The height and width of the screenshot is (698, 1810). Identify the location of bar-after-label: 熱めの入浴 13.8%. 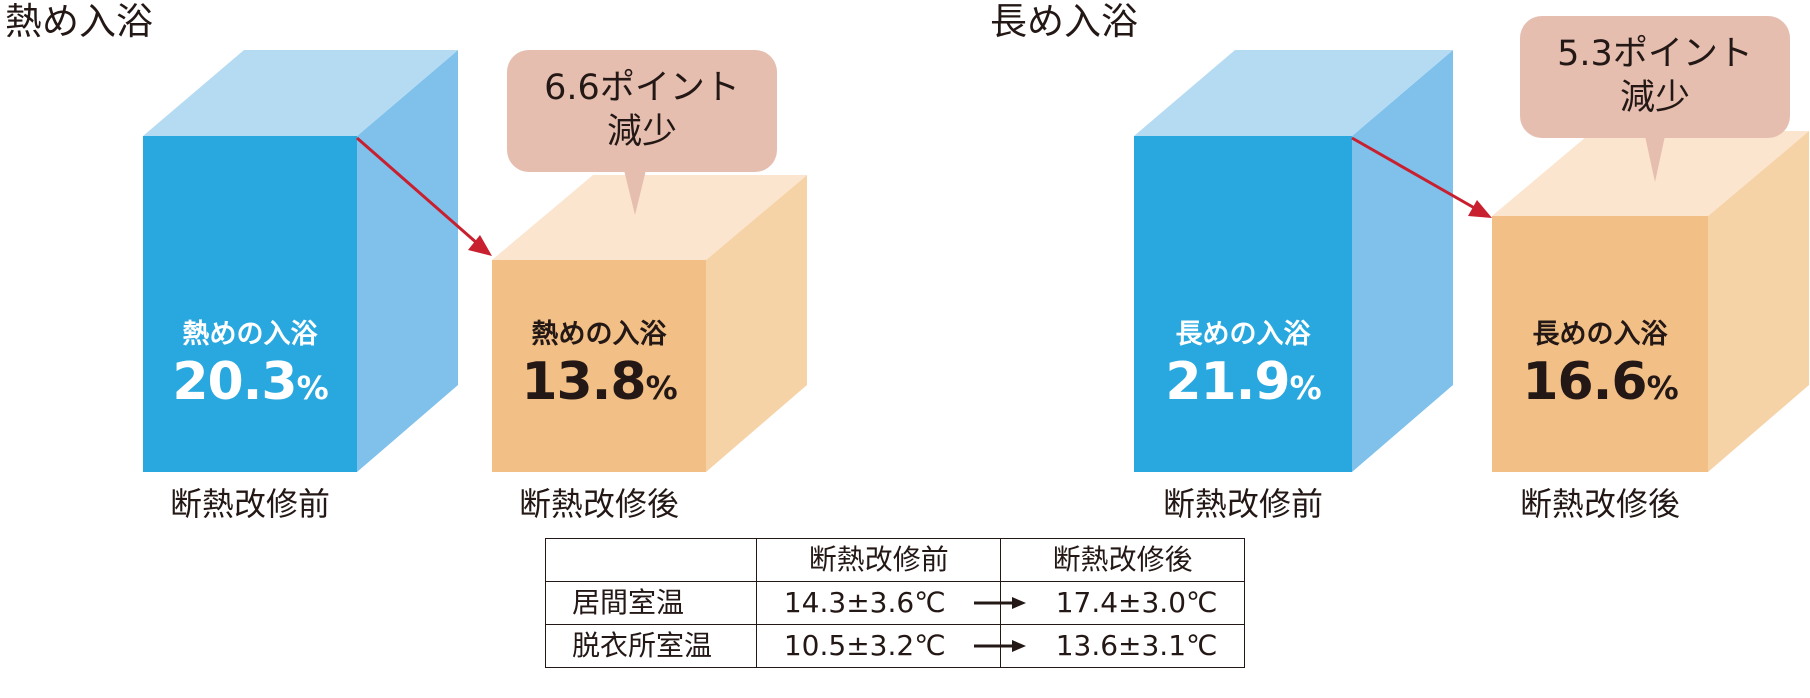
(599, 368).